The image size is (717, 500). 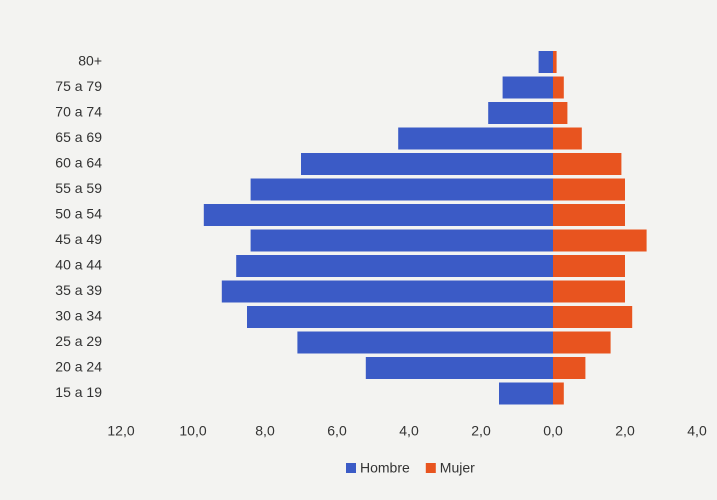 I want to click on legend-label: Hombre, so click(x=385, y=468).